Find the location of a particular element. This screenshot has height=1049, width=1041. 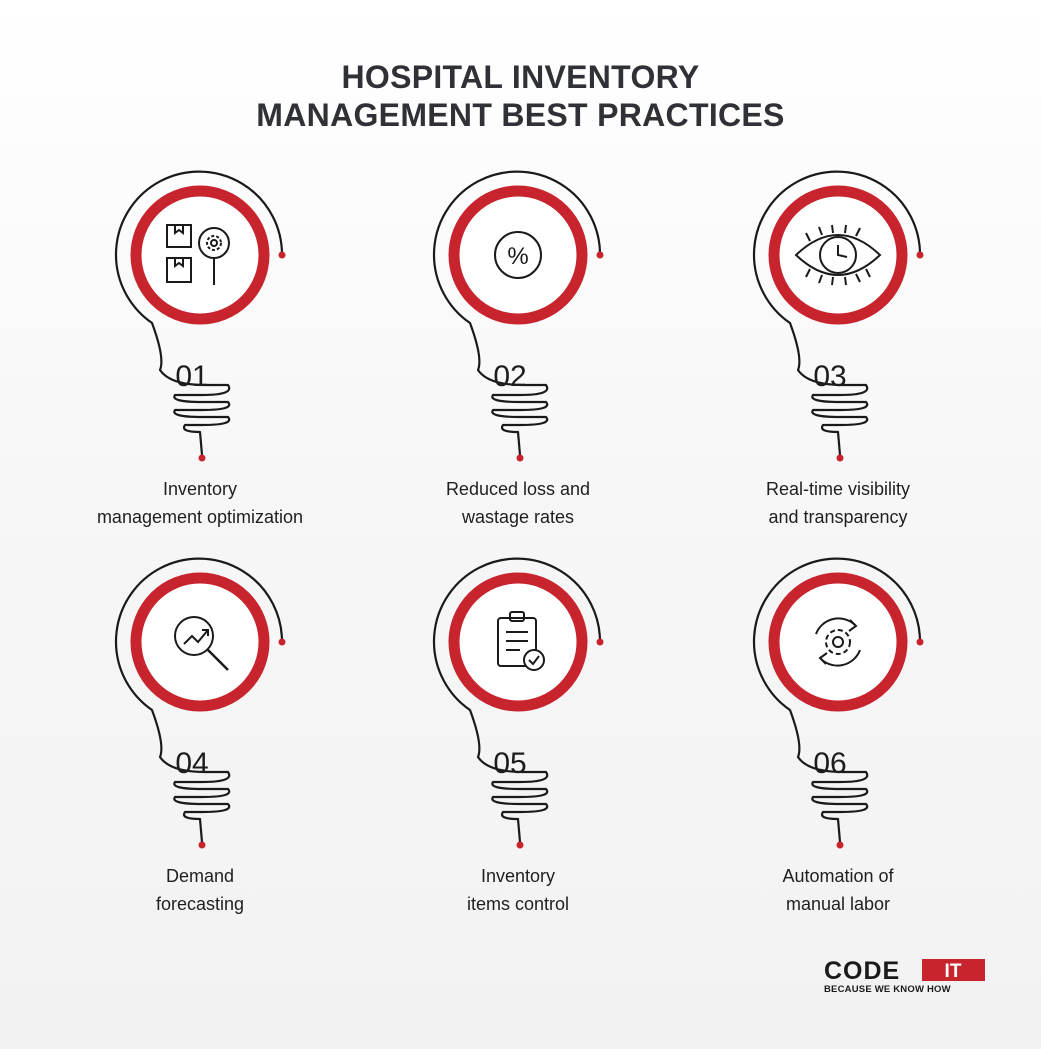

clipboard-check-icon is located at coordinates (521, 641).